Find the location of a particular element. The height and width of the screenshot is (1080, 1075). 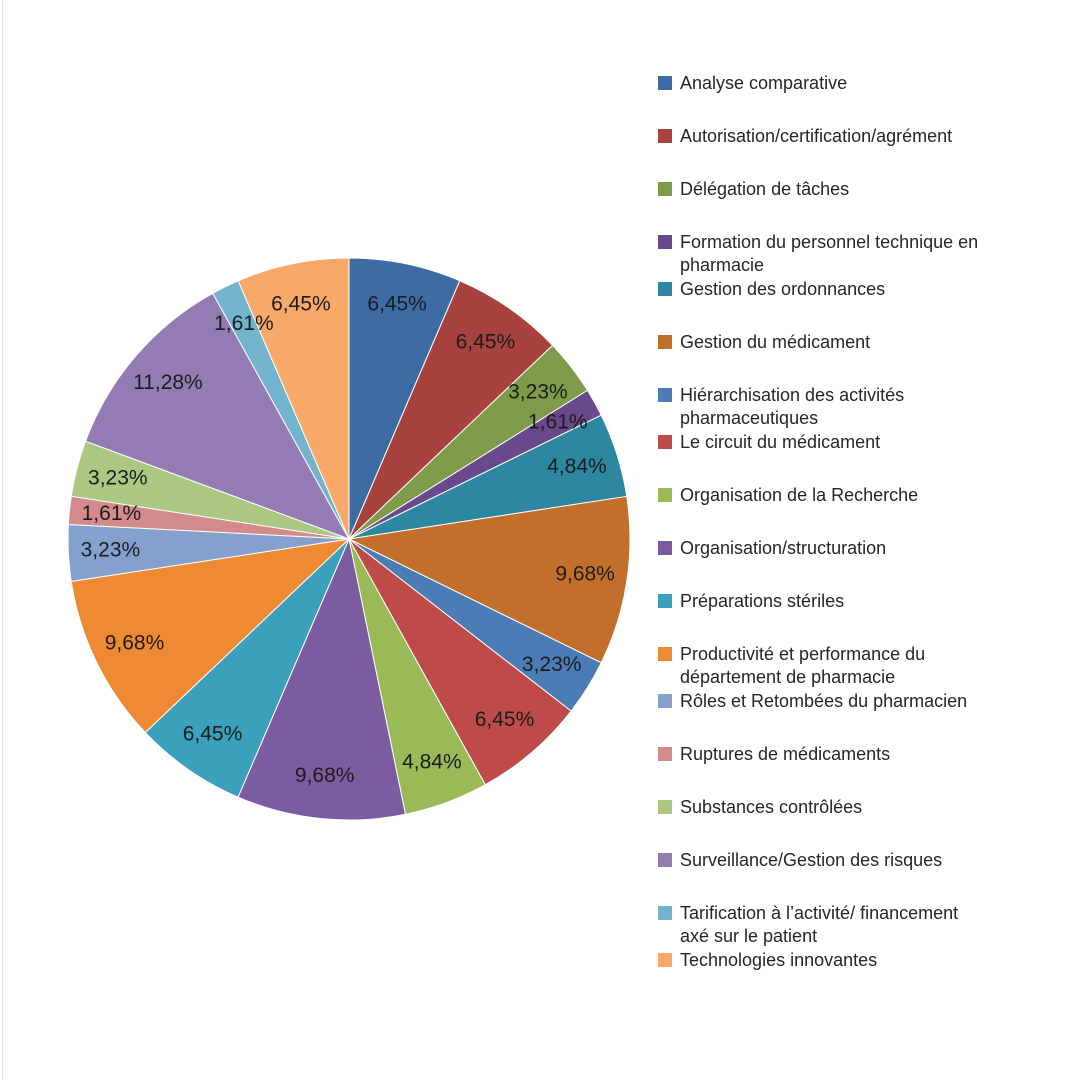

pie-slice-label-6: 9,68% is located at coordinates (585, 574).